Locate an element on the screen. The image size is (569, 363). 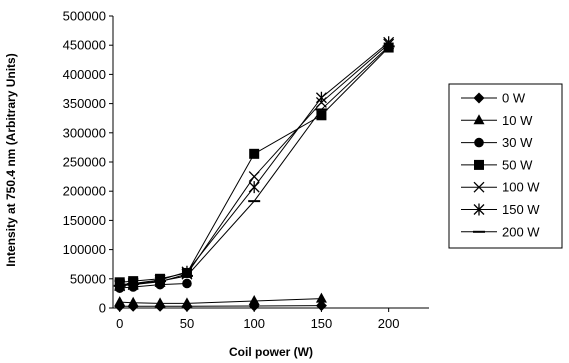
x-tick-label: 50 is located at coordinates (187, 323).